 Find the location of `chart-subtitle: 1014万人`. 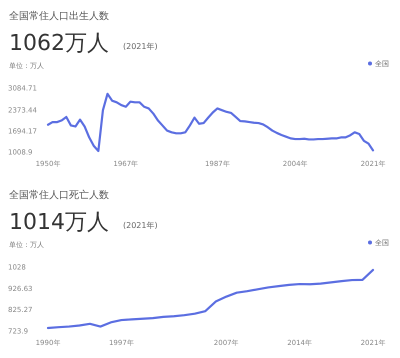

chart-subtitle: 1014万人 is located at coordinates (59, 222).